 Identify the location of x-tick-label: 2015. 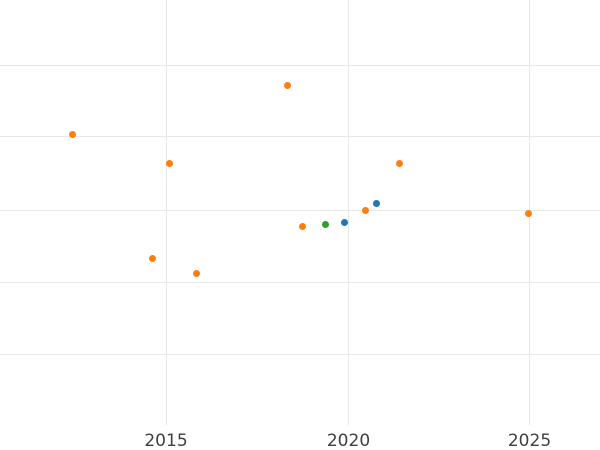
(166, 440).